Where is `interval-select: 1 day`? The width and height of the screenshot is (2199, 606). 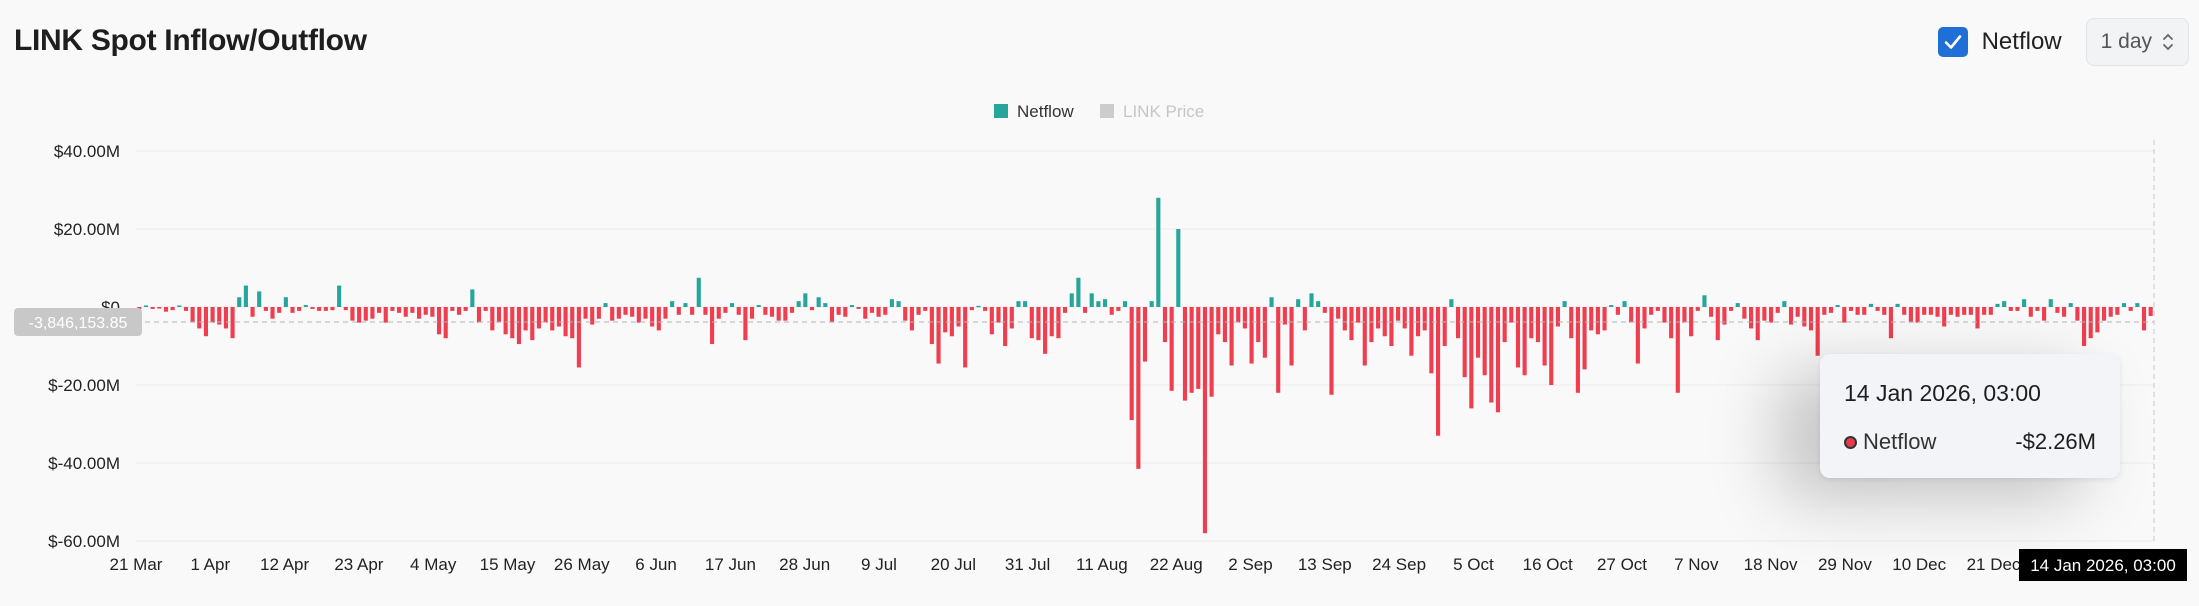
interval-select: 1 day is located at coordinates (2137, 42).